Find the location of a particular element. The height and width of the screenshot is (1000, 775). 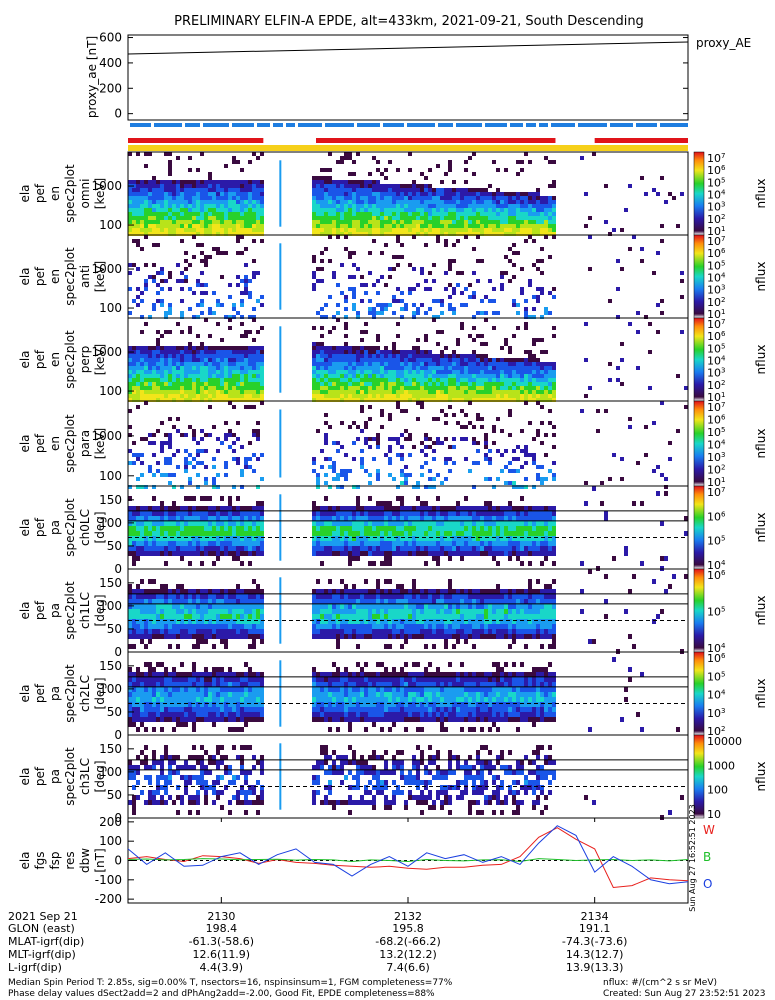

colorbar-tick-label: 103 is located at coordinates (716, 373).